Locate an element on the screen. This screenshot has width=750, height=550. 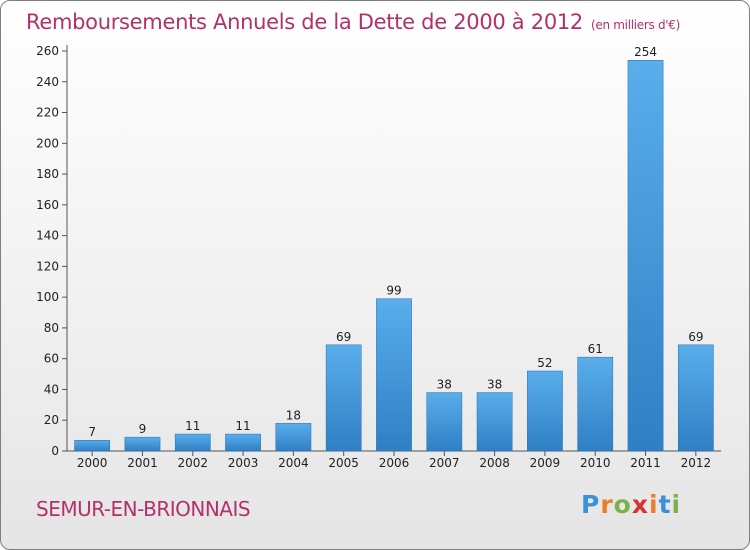
x-tick-label: 2012 is located at coordinates (696, 463).